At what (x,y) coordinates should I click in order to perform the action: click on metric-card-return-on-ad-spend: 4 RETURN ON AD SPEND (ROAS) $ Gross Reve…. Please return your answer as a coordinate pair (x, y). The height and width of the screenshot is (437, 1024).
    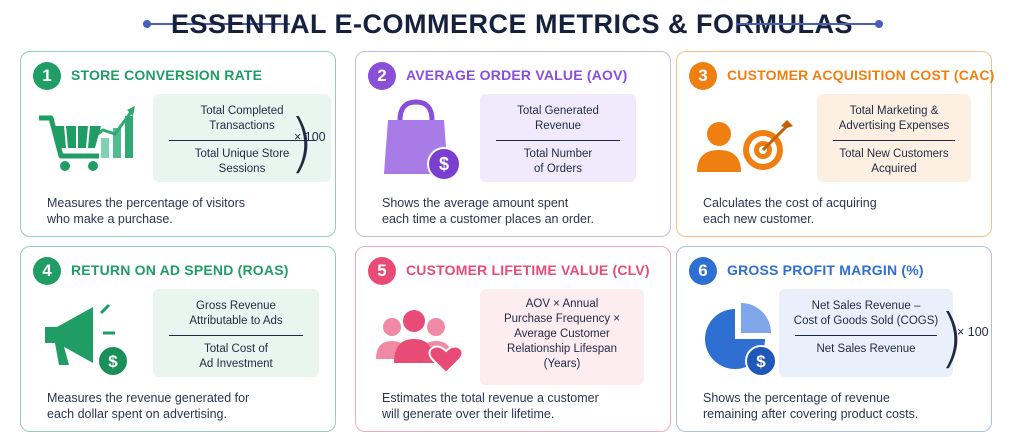
    Looking at the image, I should click on (178, 339).